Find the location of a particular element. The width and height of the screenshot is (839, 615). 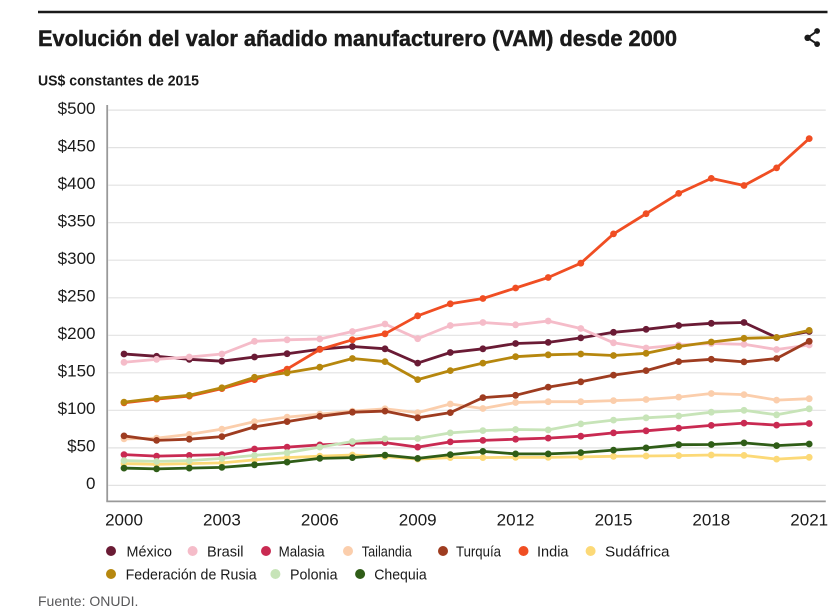

svg-text: 2000 is located at coordinates (124, 520).